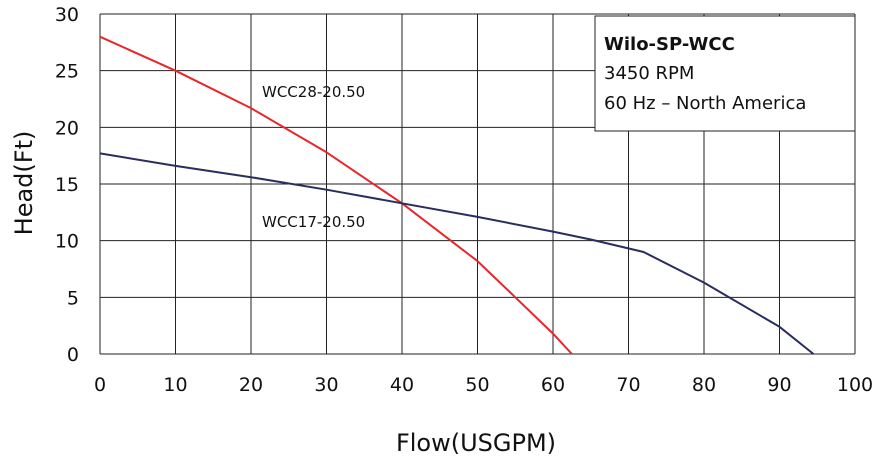 The width and height of the screenshot is (873, 463). I want to click on x-tick-label: 0, so click(100, 385).